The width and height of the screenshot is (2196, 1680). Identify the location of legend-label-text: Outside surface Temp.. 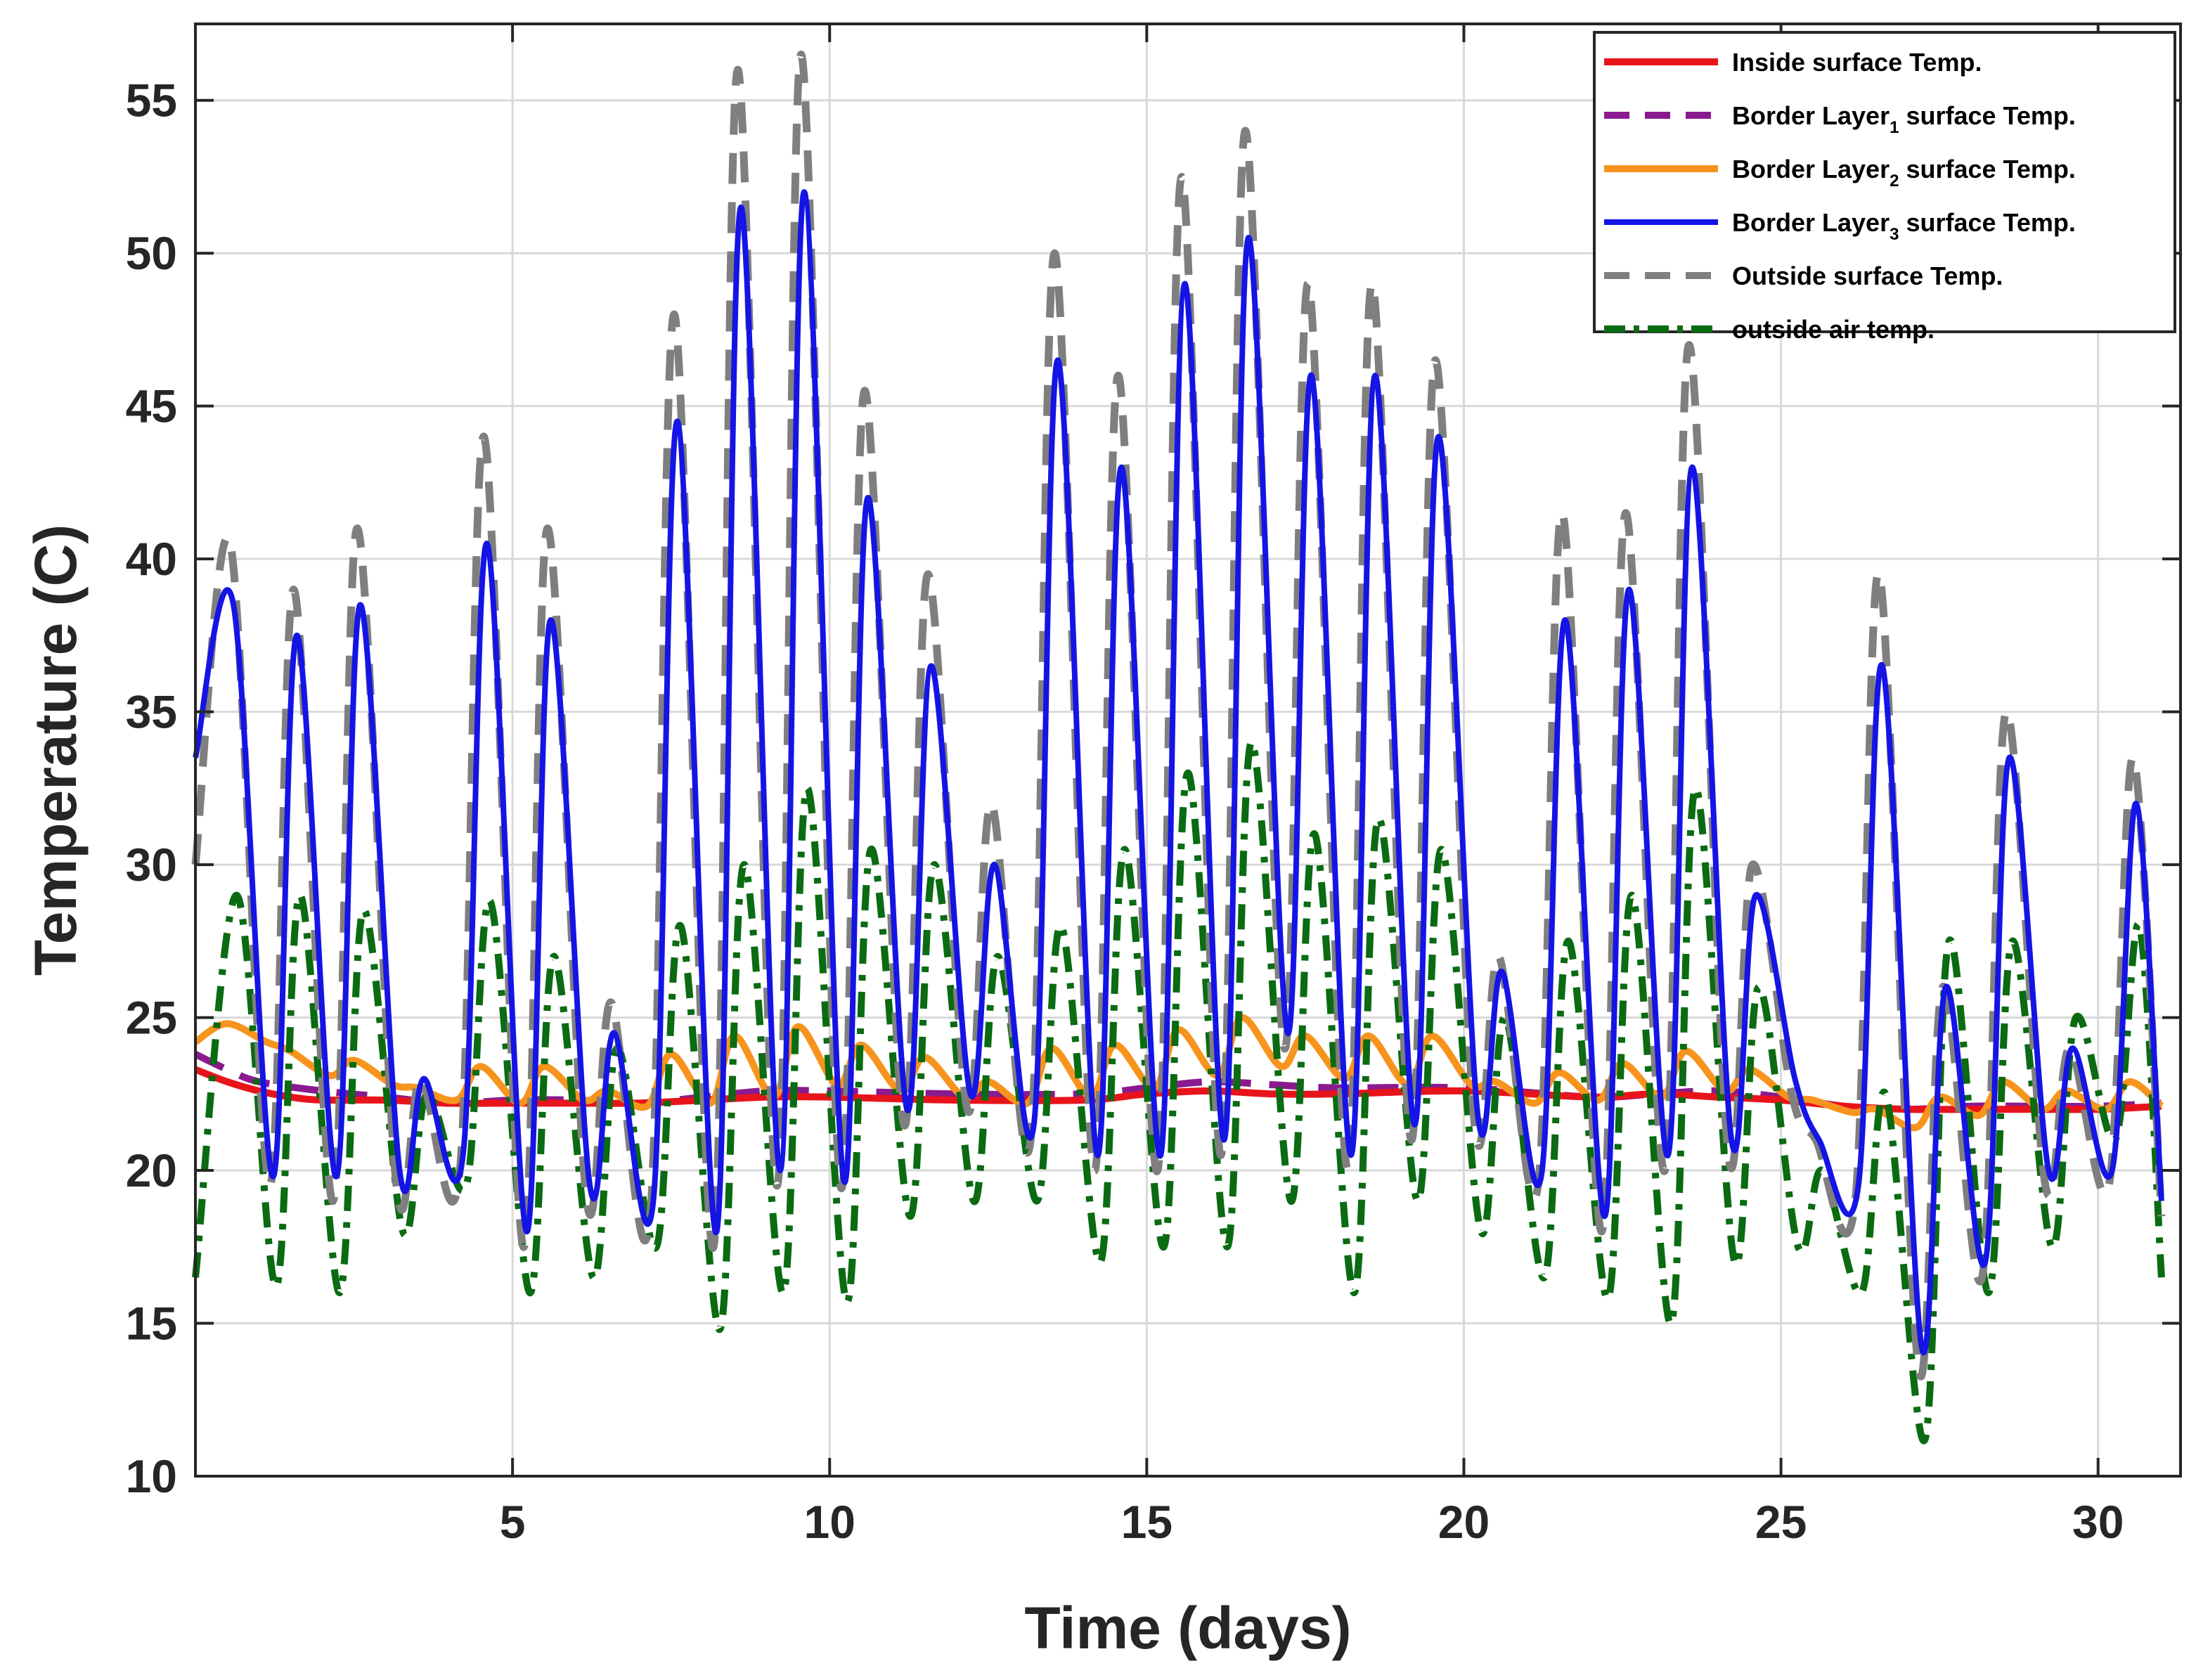
(1867, 275).